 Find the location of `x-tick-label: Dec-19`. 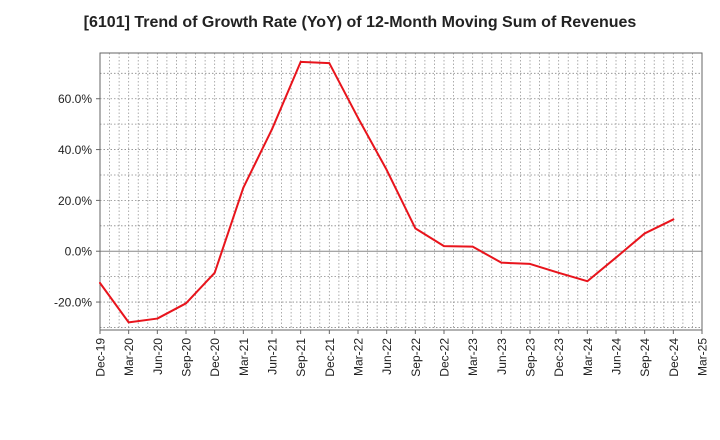

x-tick-label: Dec-19 is located at coordinates (101, 357).